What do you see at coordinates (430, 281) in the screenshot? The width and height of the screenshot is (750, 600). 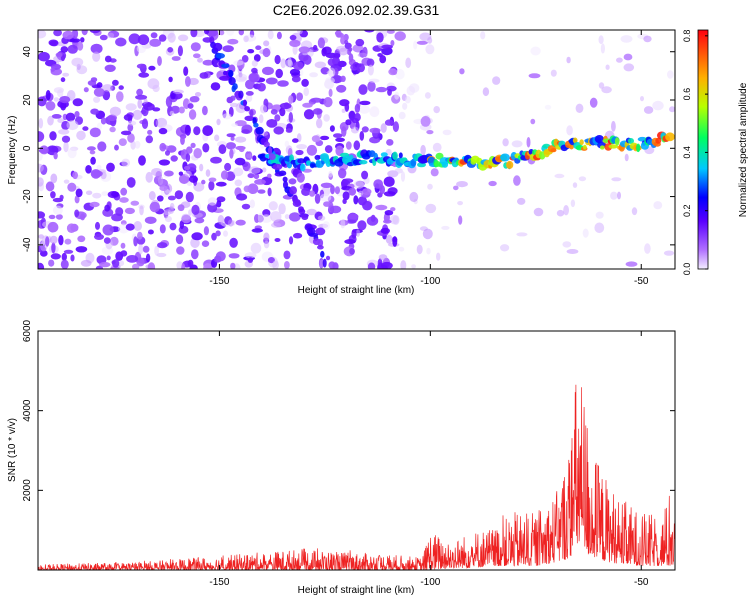 I see `spectrogram-xtick-label: -100` at bounding box center [430, 281].